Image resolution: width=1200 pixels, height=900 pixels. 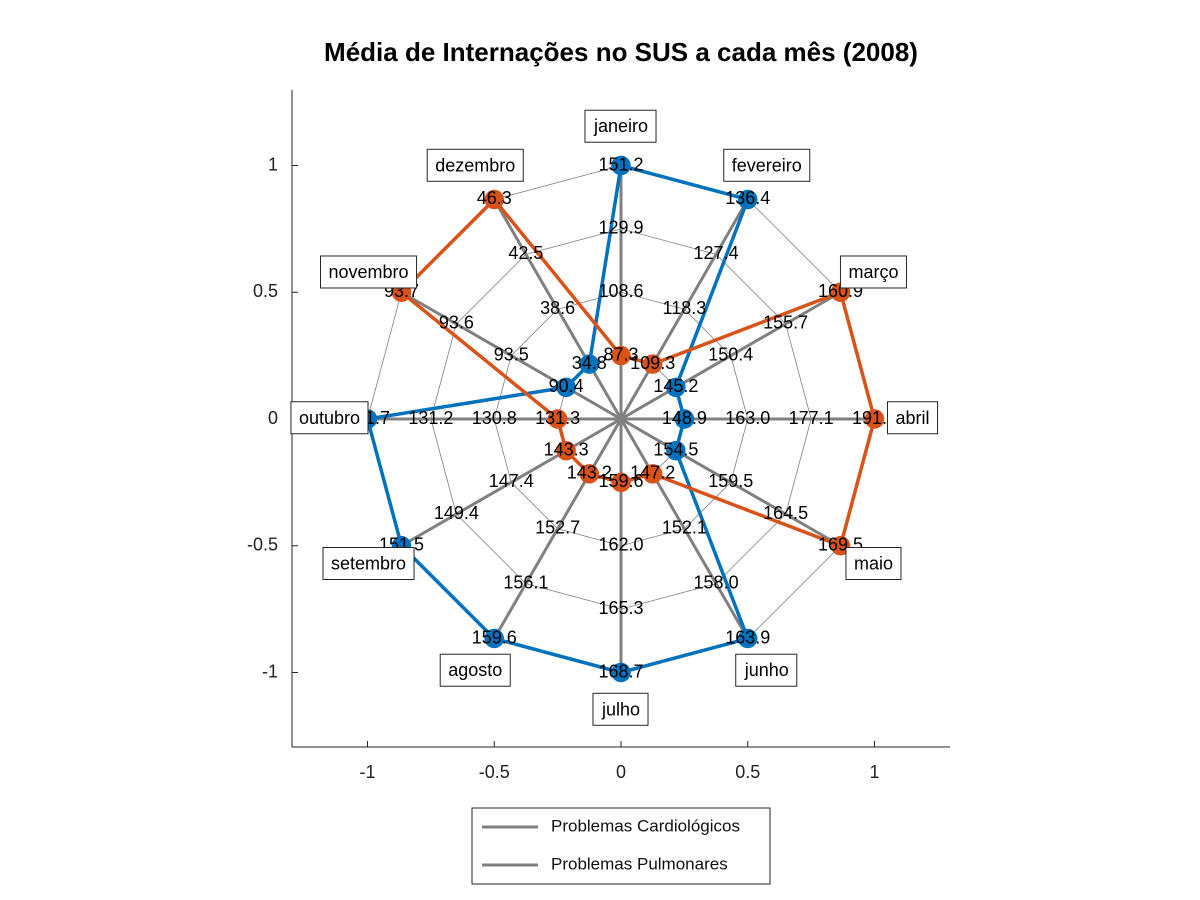 What do you see at coordinates (270, 671) in the screenshot?
I see `y-tick-label: -1` at bounding box center [270, 671].